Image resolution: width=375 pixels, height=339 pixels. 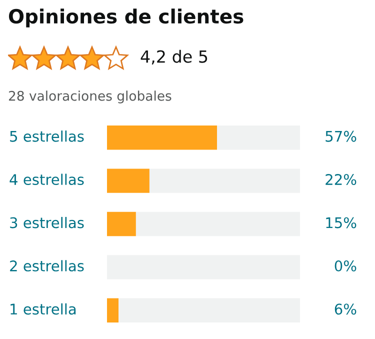 I want to click on text: 28 valoraciones globales, so click(x=90, y=97).